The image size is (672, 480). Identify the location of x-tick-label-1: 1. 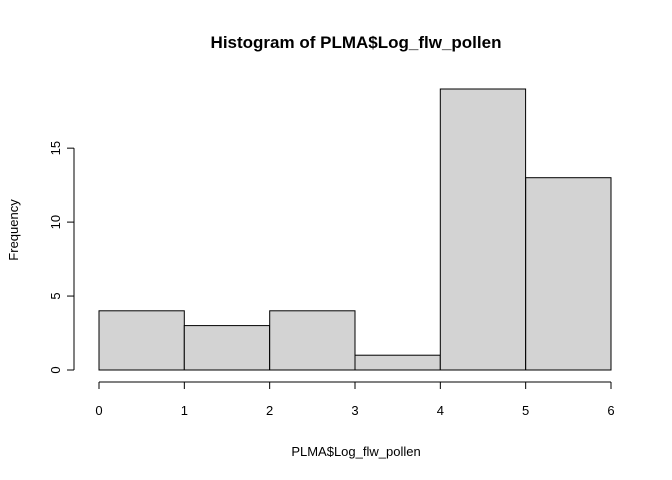
(184, 410).